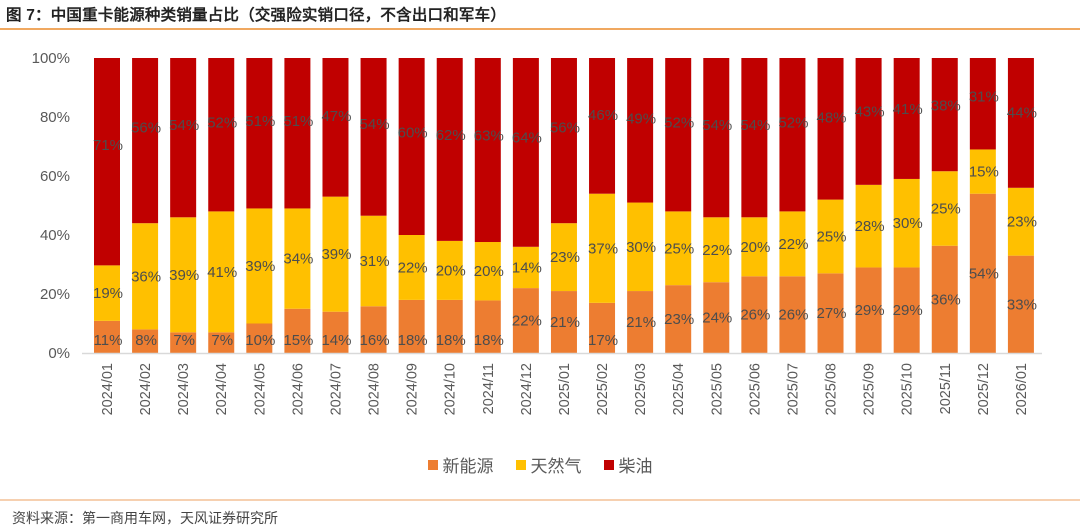 This screenshot has height=530, width=1080. I want to click on data-label-diesel: 71%, so click(108, 145).